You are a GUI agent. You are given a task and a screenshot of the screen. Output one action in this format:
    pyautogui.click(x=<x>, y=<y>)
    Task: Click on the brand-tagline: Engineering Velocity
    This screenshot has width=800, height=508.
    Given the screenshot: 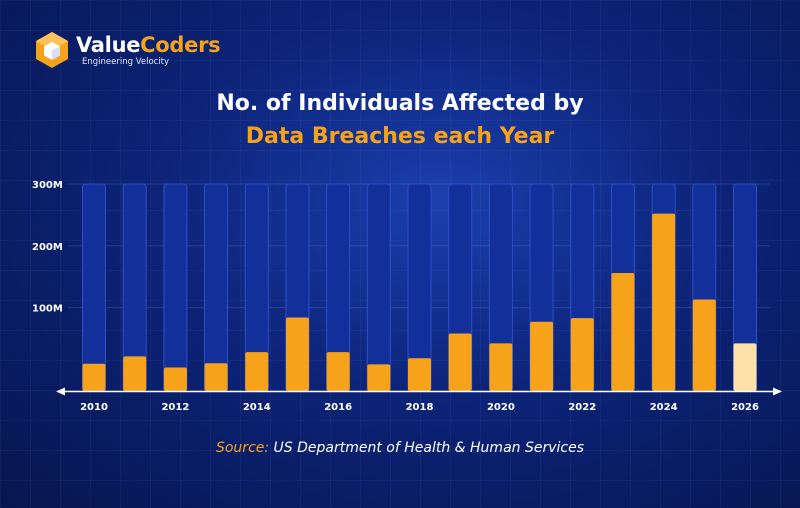 What is the action you would take?
    pyautogui.click(x=126, y=62)
    